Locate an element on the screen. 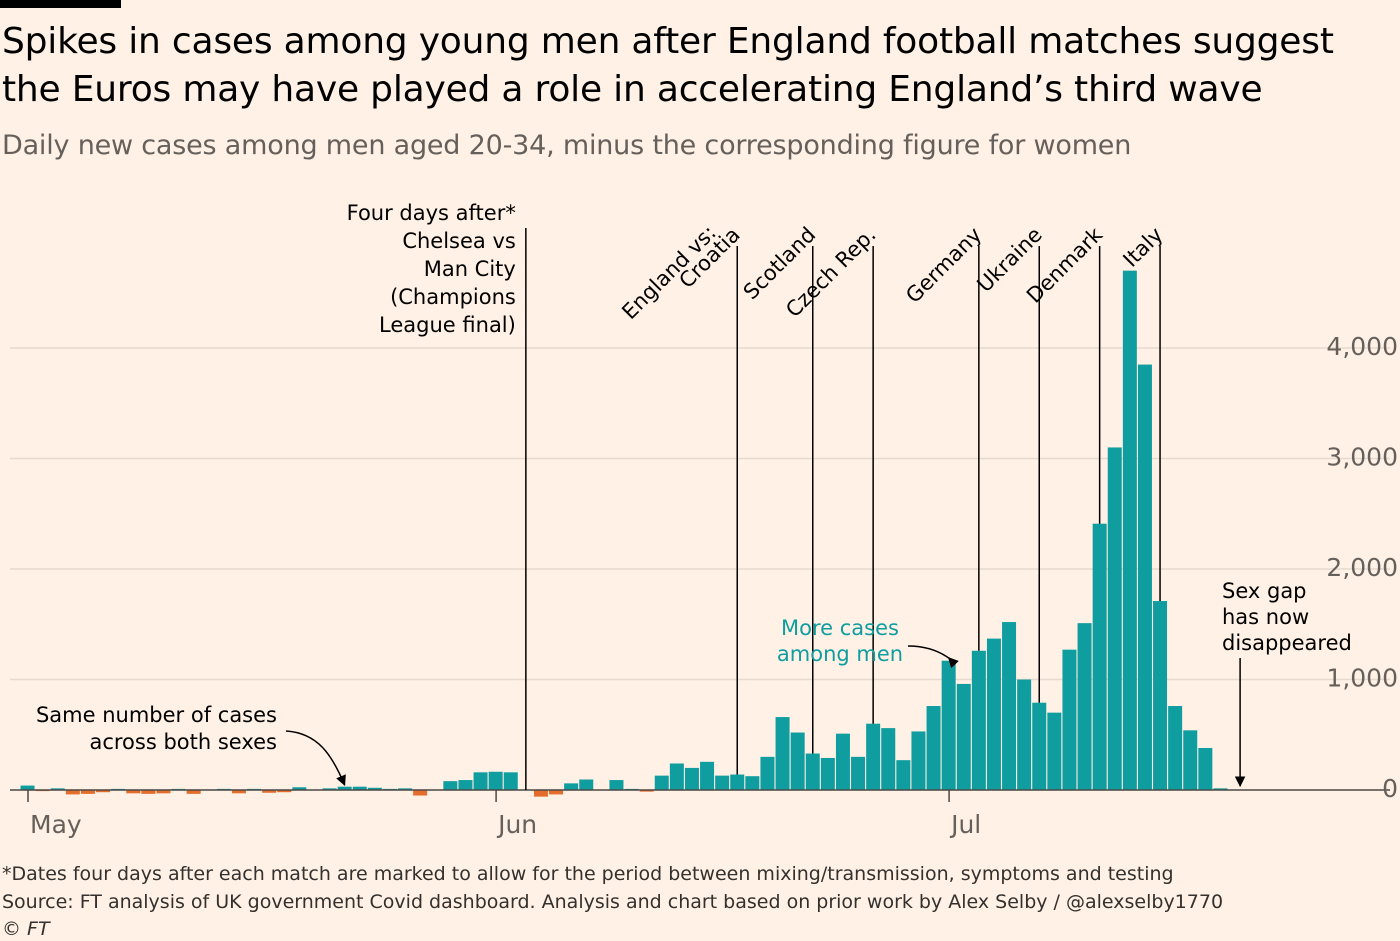 The image size is (1400, 941). callout-label: disappeared is located at coordinates (1287, 643).